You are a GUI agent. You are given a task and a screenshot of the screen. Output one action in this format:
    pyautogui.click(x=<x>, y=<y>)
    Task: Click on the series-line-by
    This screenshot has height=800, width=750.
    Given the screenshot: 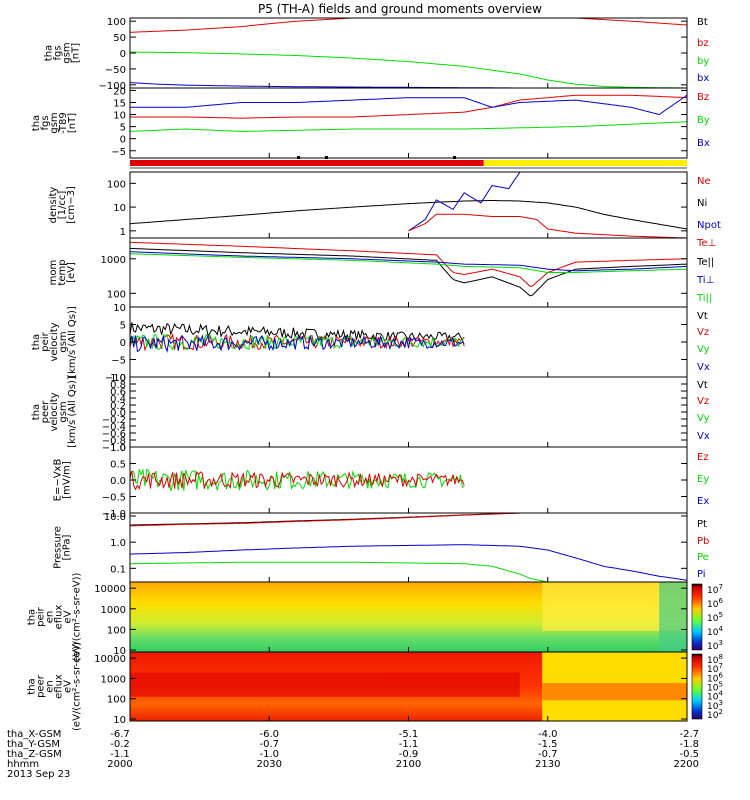 What is the action you would take?
    pyautogui.click(x=408, y=69)
    